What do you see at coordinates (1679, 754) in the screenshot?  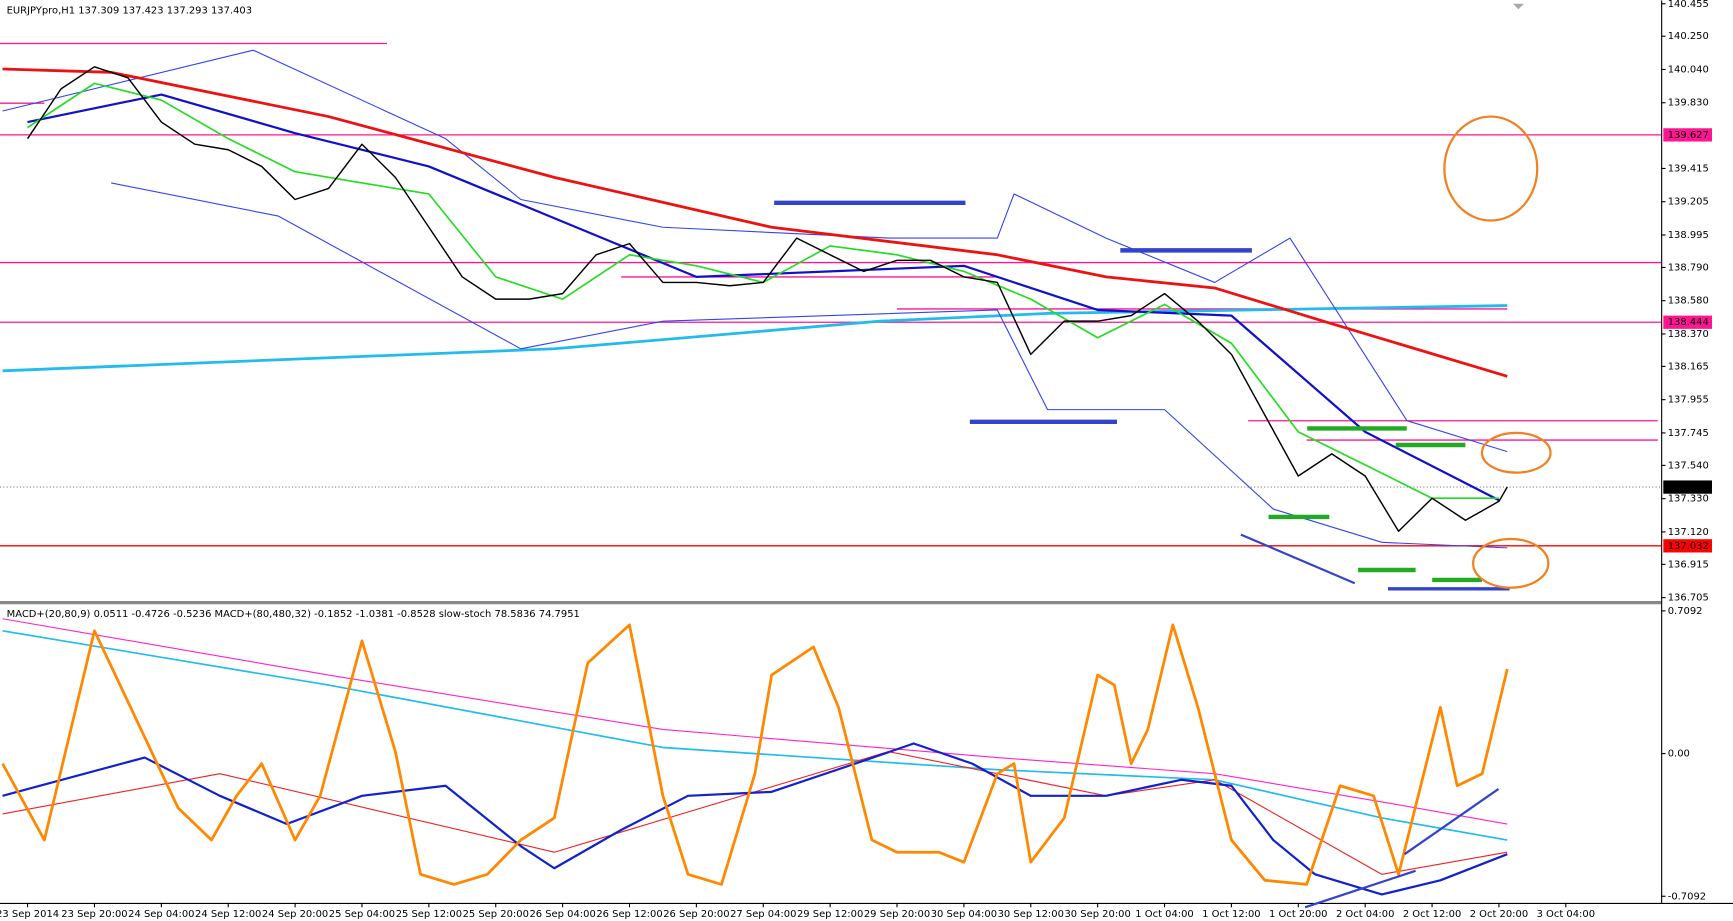 I see `y-tick-label: 0.00` at bounding box center [1679, 754].